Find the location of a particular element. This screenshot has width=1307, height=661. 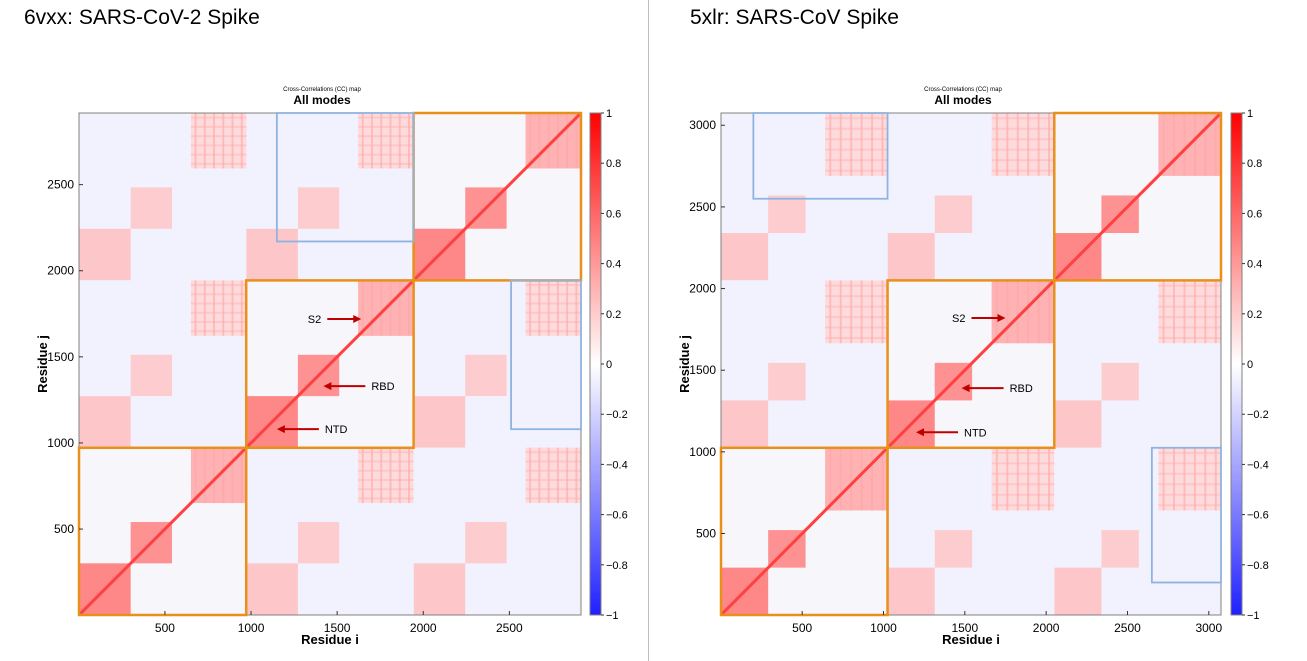

x-axis-label: Residue i is located at coordinates (971, 639).